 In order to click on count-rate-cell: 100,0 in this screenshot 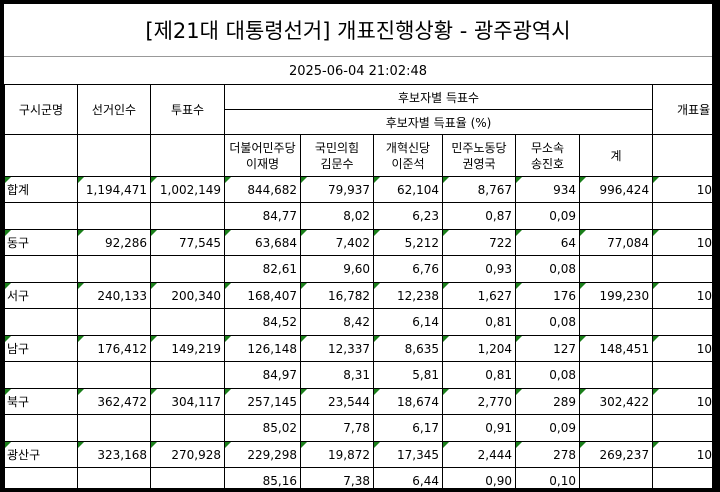, I will do `click(682, 189)`.